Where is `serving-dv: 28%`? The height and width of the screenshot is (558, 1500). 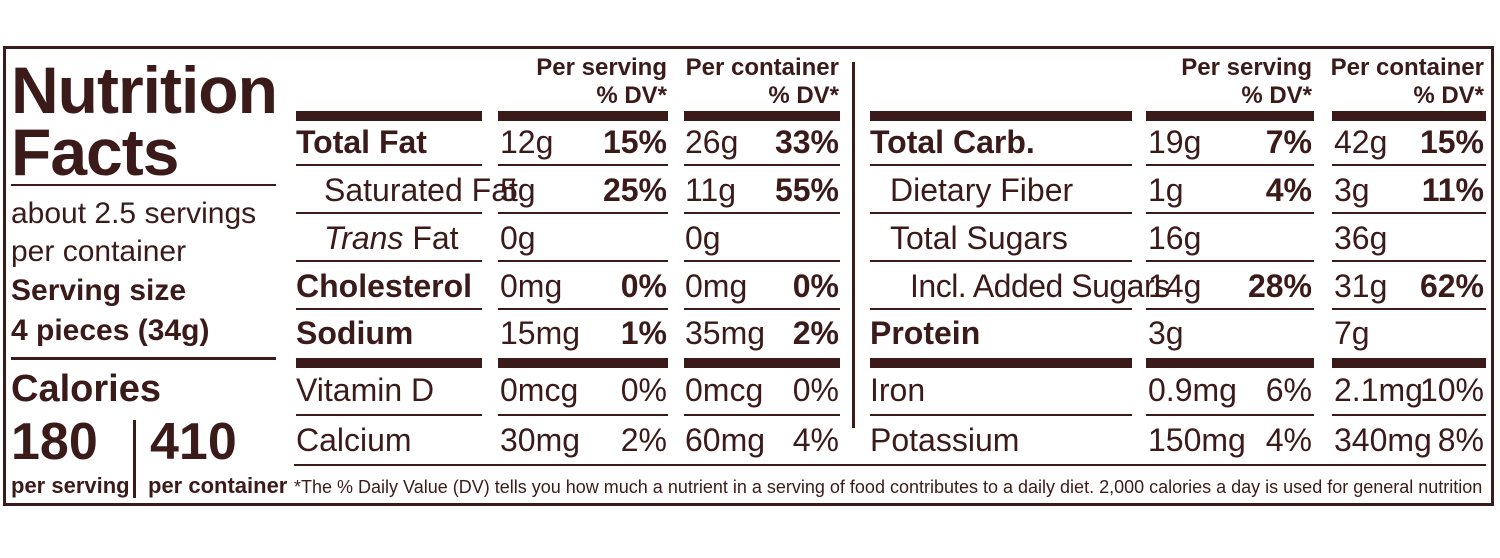
serving-dv: 28% is located at coordinates (1279, 286).